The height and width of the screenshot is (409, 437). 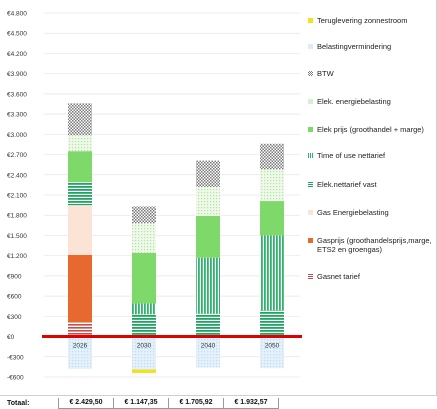 I want to click on legend-label: Elek prijs (groothandel + marge), so click(x=370, y=129).